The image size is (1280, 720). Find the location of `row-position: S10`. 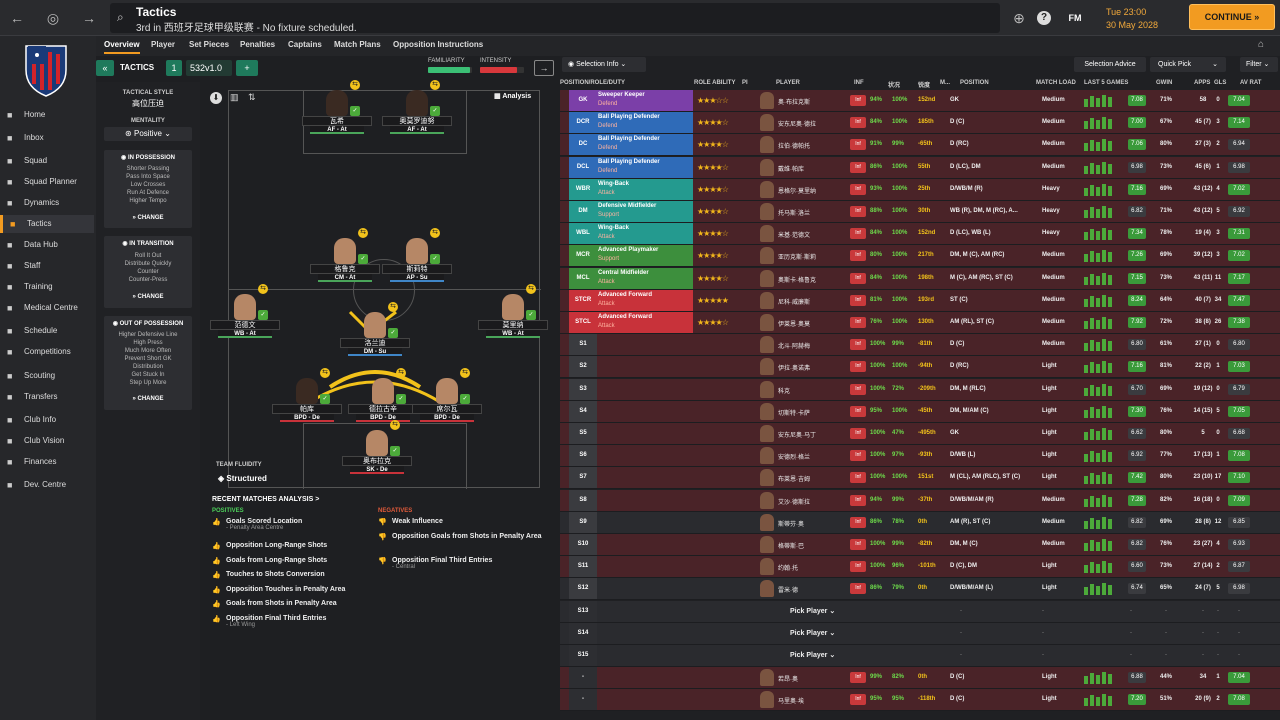

row-position: S10 is located at coordinates (583, 544).